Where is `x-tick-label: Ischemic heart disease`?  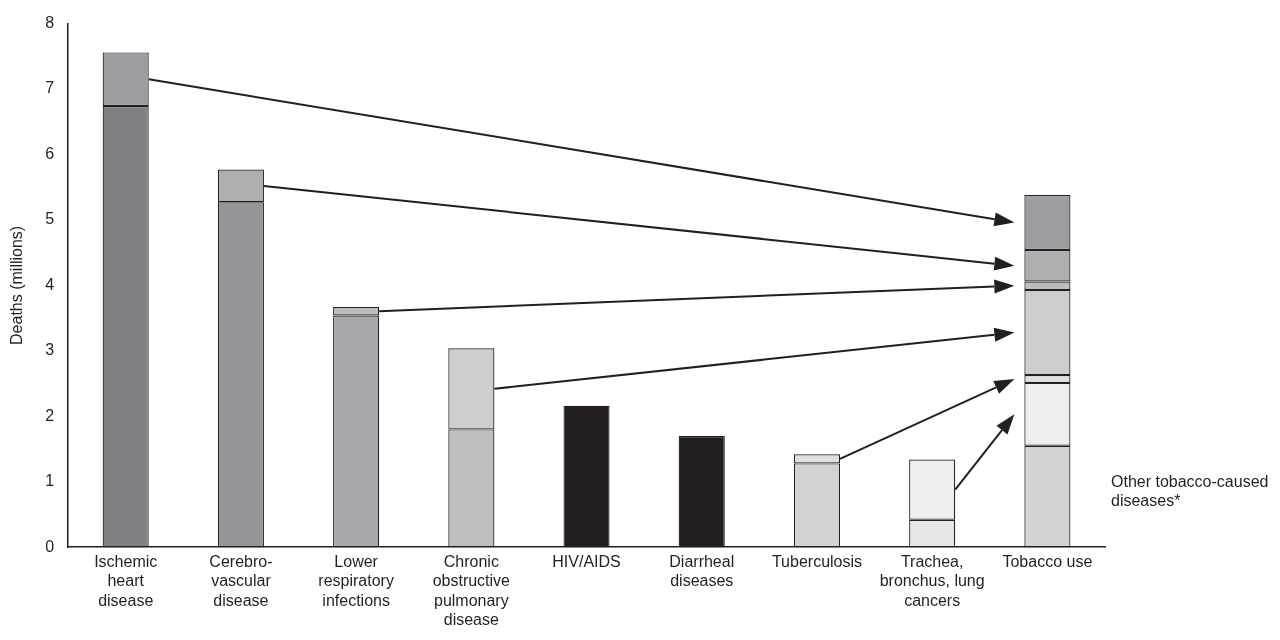 x-tick-label: Ischemic heart disease is located at coordinates (126, 581).